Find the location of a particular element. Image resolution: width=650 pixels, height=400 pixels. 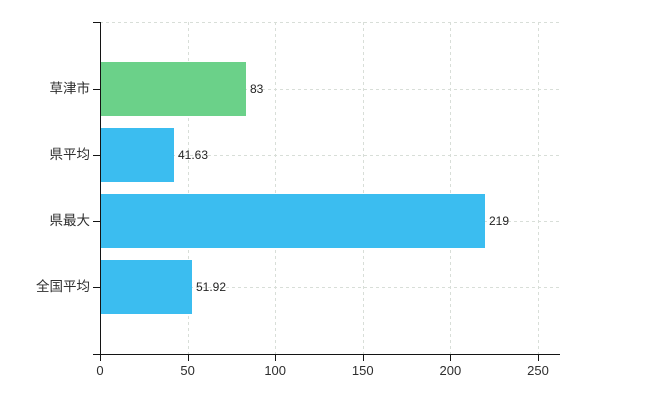

x-tick-label: 150 is located at coordinates (362, 370).